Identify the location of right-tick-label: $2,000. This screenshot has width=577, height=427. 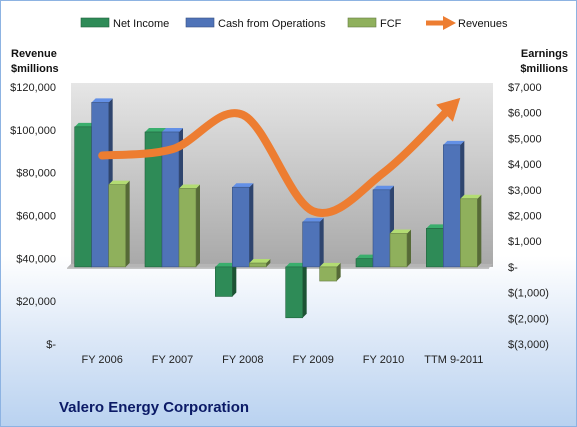
(525, 217).